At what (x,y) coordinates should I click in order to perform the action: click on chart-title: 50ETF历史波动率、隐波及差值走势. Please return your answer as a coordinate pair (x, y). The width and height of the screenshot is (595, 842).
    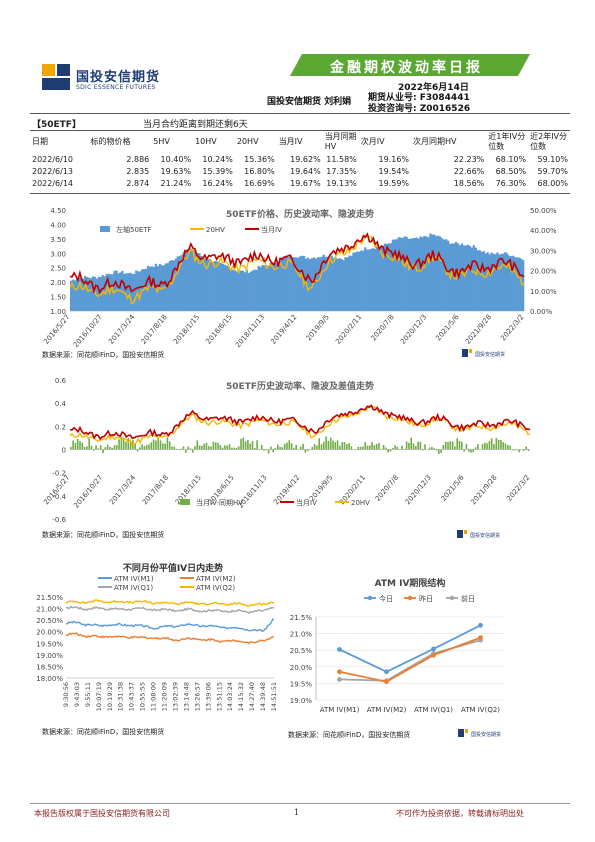
    Looking at the image, I should click on (300, 386).